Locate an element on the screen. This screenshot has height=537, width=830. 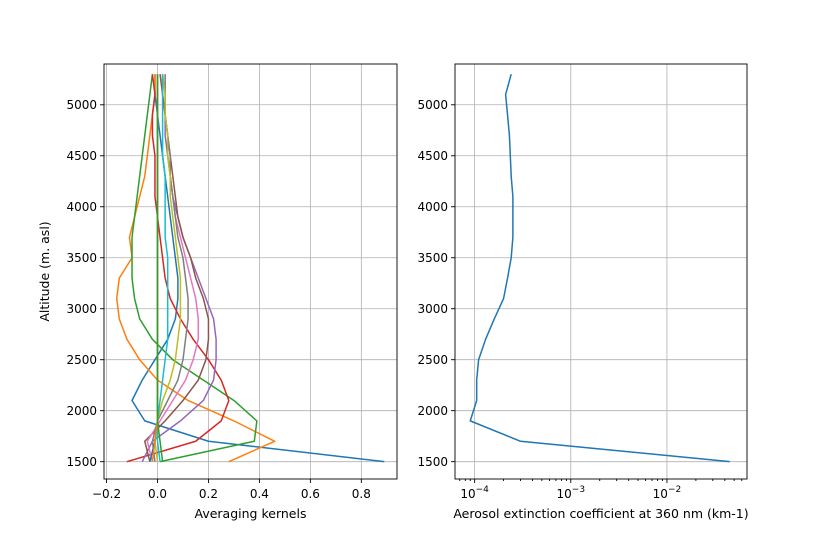
x-tick-label: 10⁻³ is located at coordinates (571, 493).